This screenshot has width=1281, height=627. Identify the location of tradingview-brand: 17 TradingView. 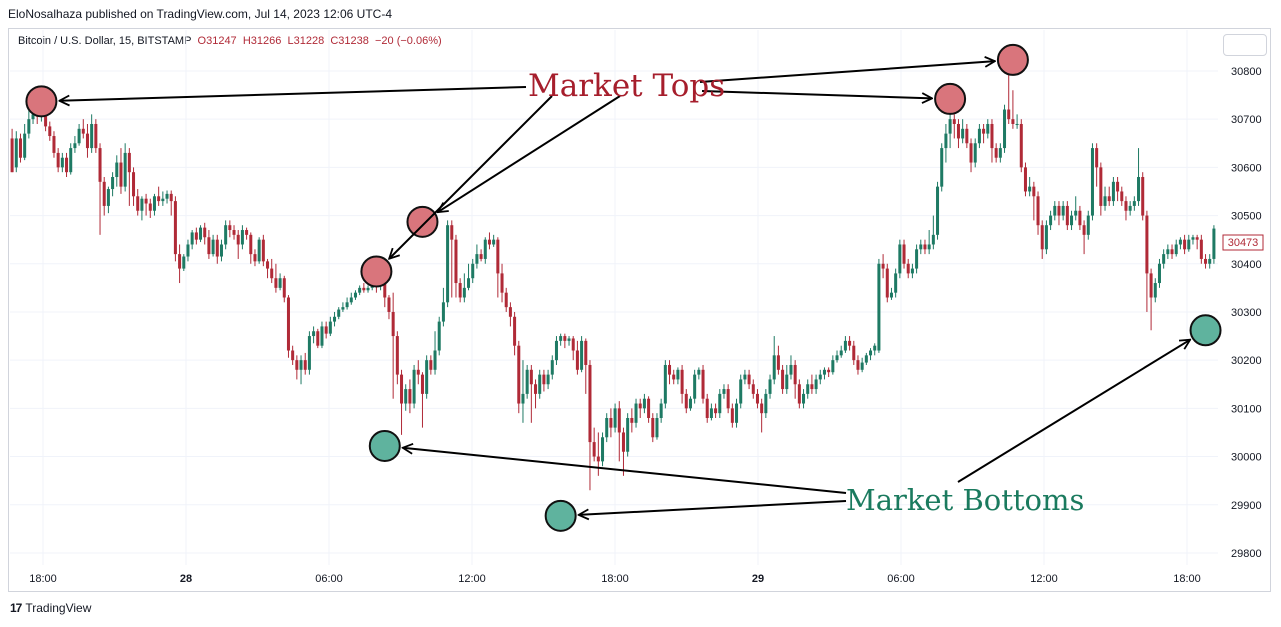
(50, 608).